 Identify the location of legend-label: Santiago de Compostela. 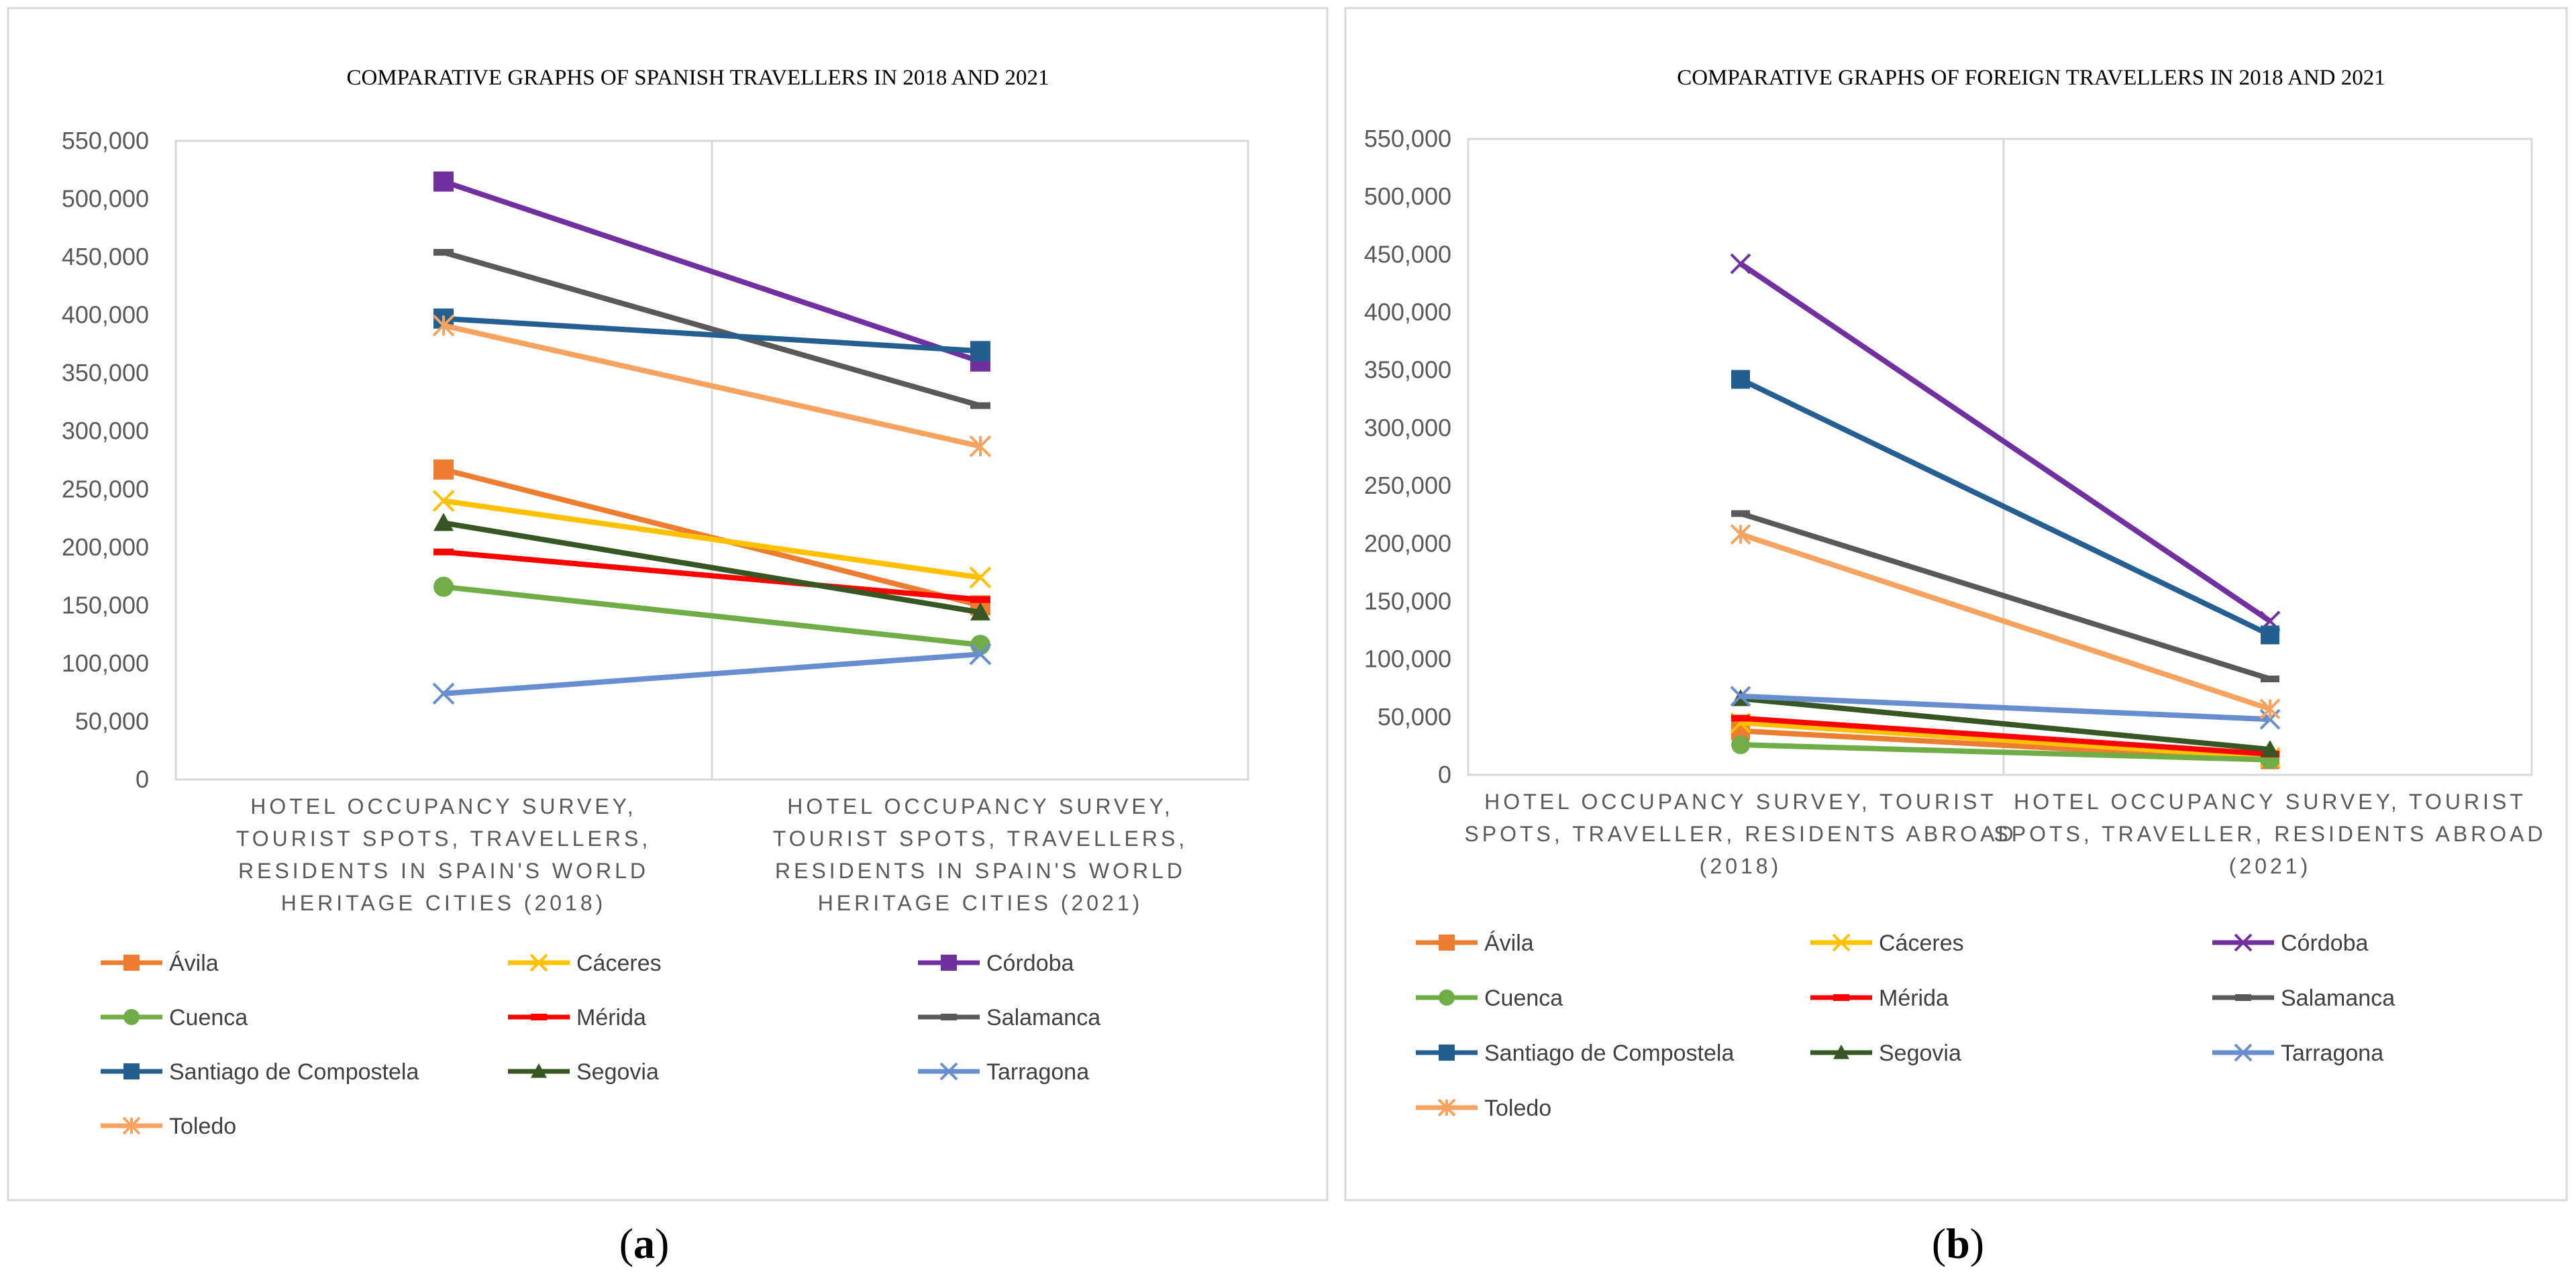
(1609, 1054).